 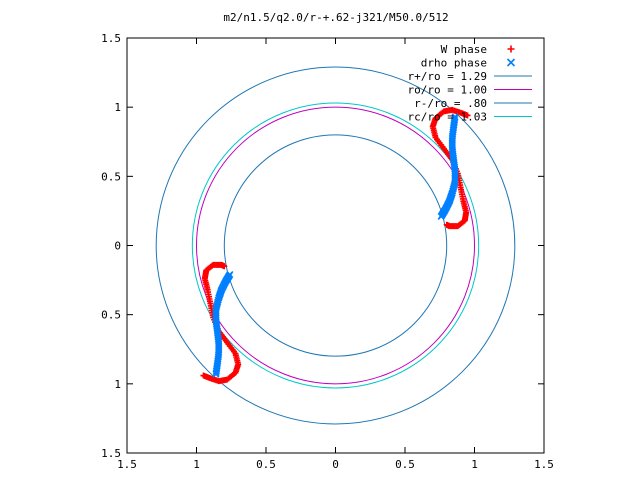 What do you see at coordinates (335, 17) in the screenshot?
I see `chart-title: m2/n1.5/q2.0/r-+.62-j321/M50.0/512` at bounding box center [335, 17].